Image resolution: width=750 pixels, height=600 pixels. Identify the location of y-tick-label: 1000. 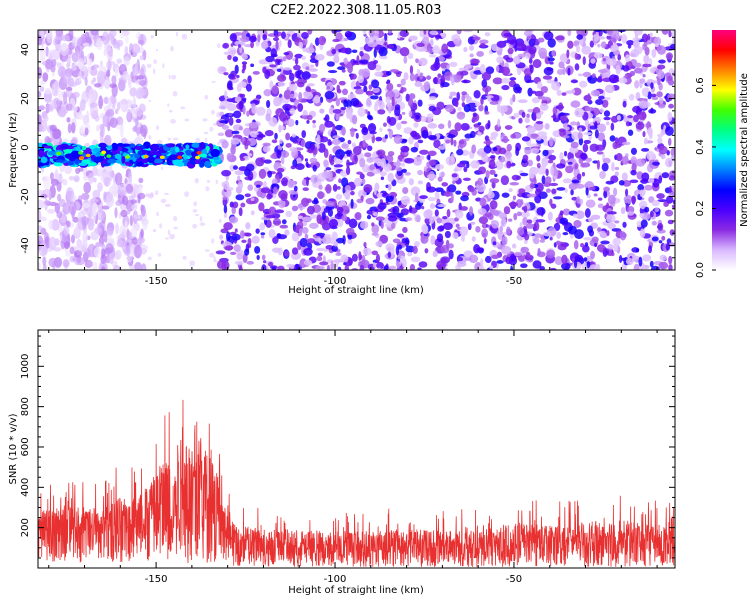
(25, 366).